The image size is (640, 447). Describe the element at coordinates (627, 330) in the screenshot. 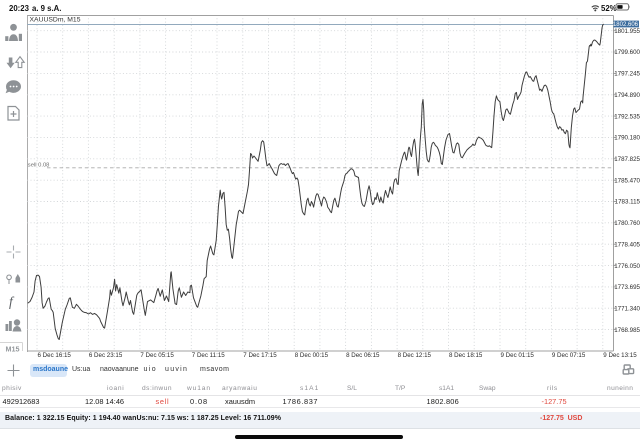

I see `svg-text: 1768.985` at that location.